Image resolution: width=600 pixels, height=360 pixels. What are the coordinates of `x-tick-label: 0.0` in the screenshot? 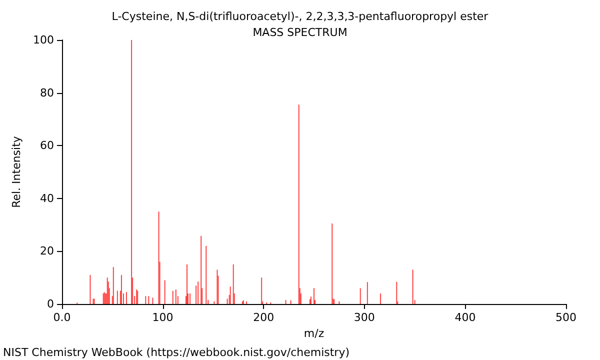 It's located at (62, 317).